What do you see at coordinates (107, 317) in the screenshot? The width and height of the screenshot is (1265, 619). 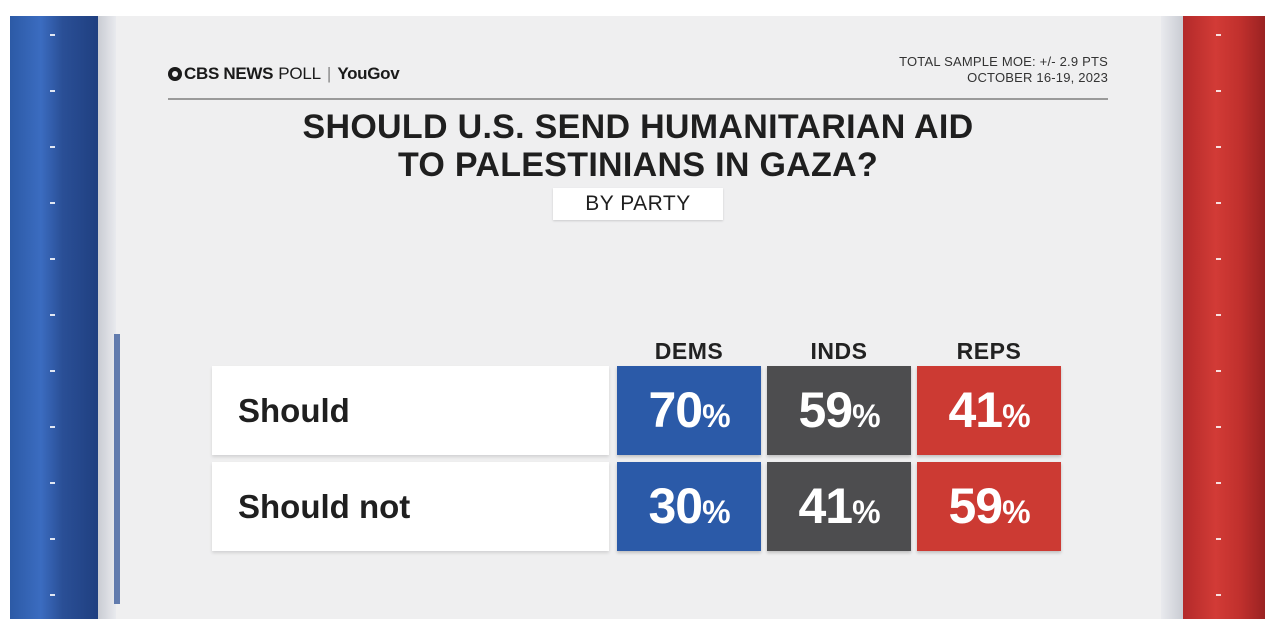 I see `left-stripe-edge` at bounding box center [107, 317].